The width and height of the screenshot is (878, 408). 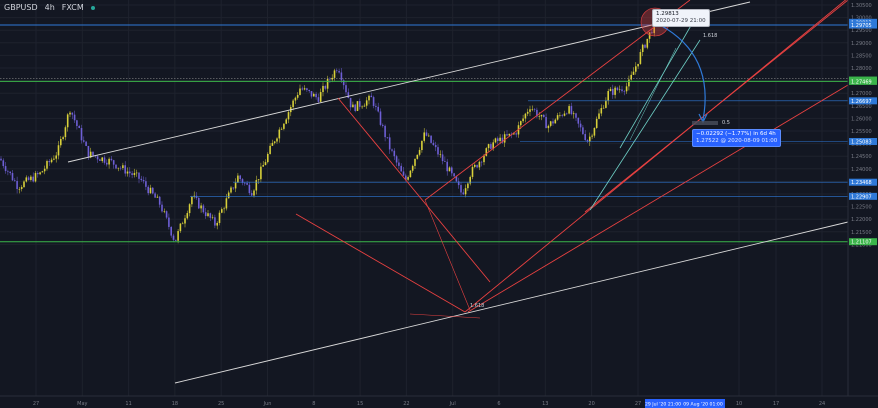 What do you see at coordinates (705, 123) in the screenshot?
I see `measure-anchor` at bounding box center [705, 123].